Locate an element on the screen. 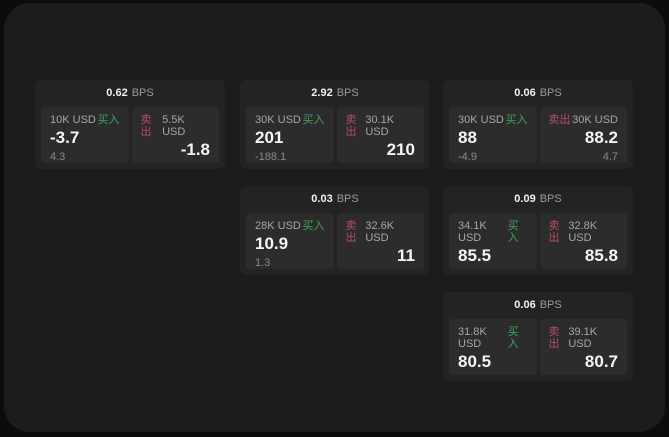 This screenshot has width=669, height=437. sell-panel-header: 卖出 39.1K USD is located at coordinates (584, 338).